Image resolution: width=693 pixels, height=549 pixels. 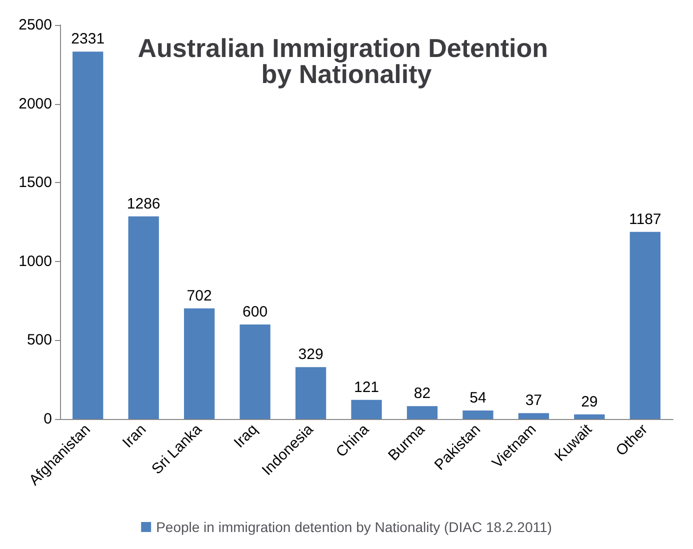 What do you see at coordinates (35, 103) in the screenshot?
I see `y-tick-label: 2000` at bounding box center [35, 103].